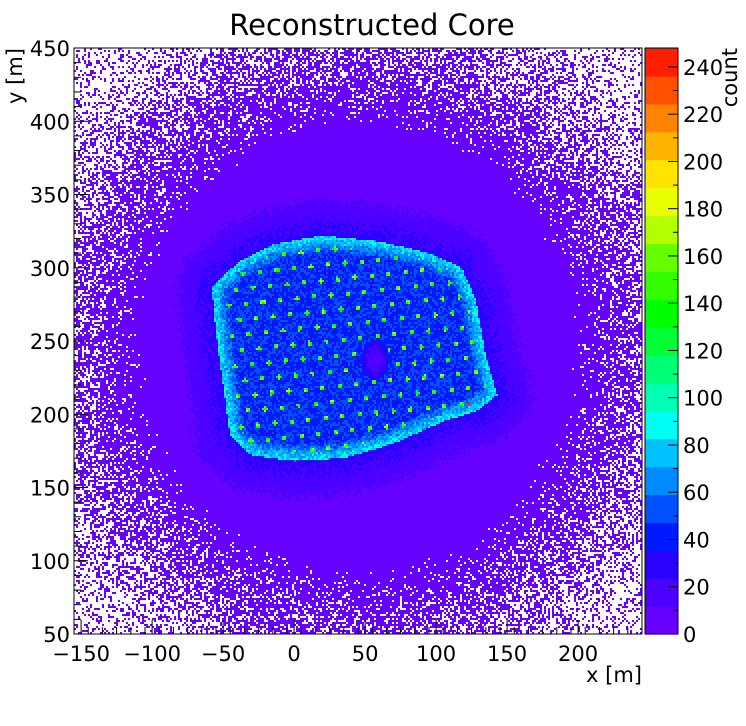 Image resolution: width=746 pixels, height=726 pixels. Describe the element at coordinates (703, 115) in the screenshot. I see `z-tick-label-11: 220` at that location.